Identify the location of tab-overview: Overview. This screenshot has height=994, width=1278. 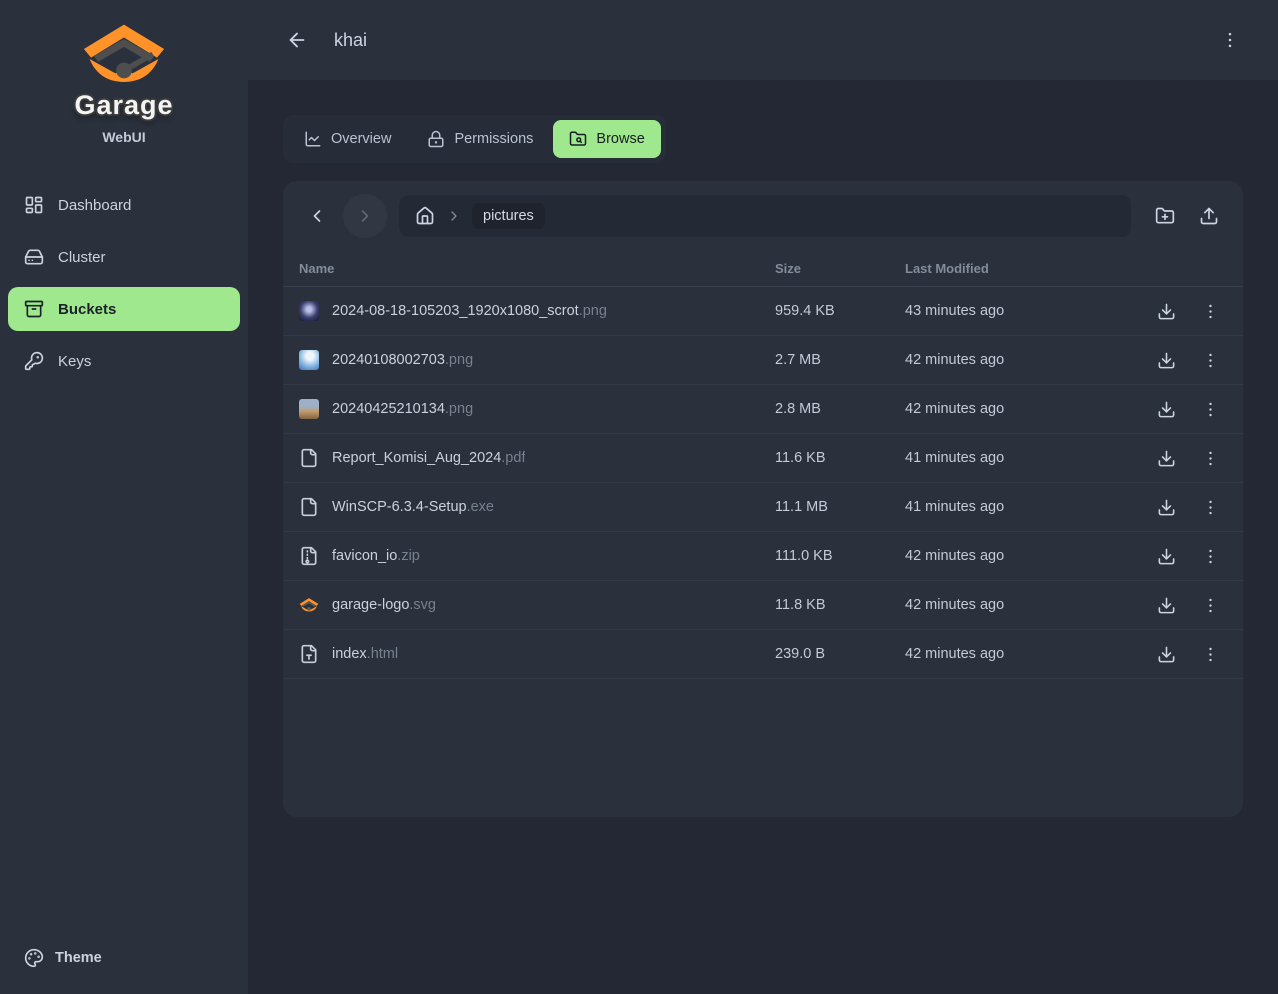
(347, 139).